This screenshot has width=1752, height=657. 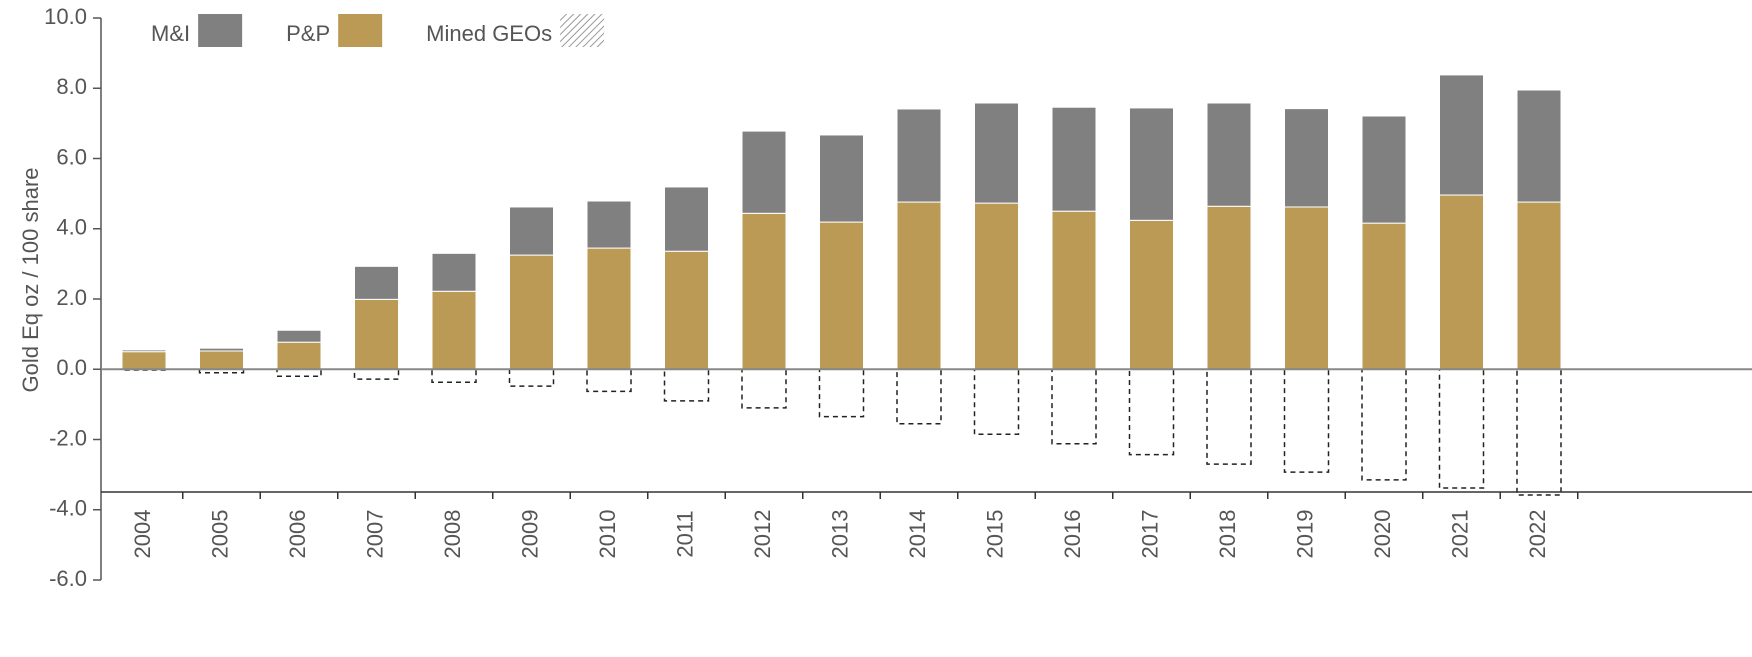 I want to click on x-tick-label: 2020, so click(x=1382, y=534).